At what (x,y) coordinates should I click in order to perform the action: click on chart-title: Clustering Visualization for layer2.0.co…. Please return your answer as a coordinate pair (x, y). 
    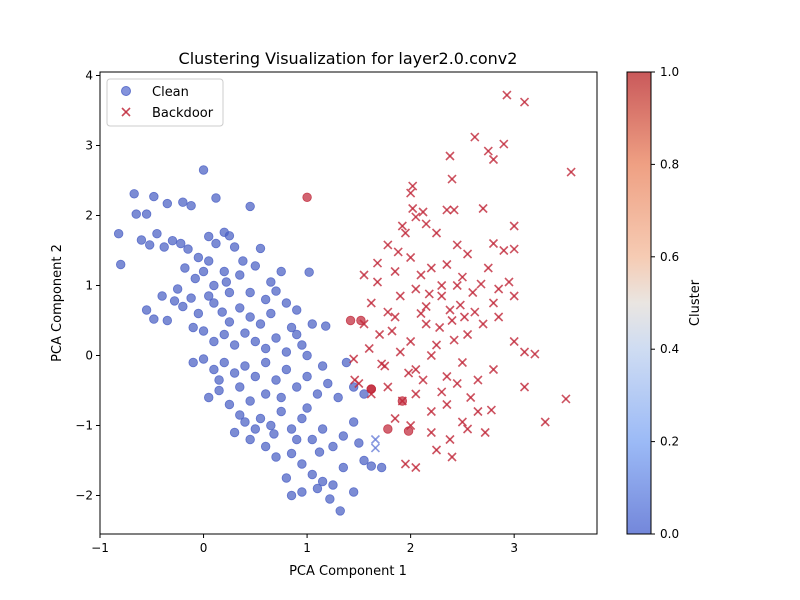
    Looking at the image, I should click on (348, 58).